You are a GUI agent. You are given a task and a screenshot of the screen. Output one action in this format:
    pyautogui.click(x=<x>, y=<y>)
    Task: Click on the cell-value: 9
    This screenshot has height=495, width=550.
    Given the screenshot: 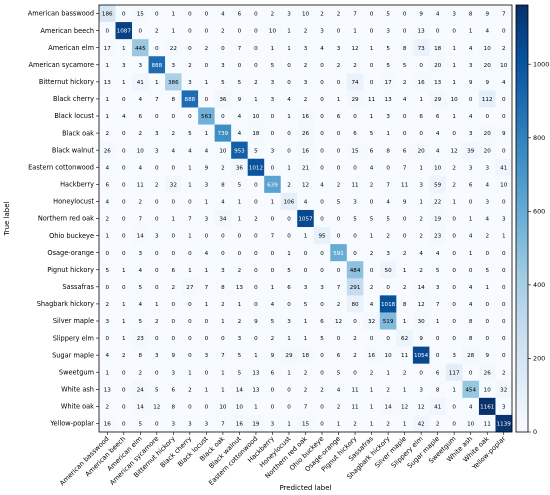 What is the action you would take?
    pyautogui.click(x=207, y=168)
    